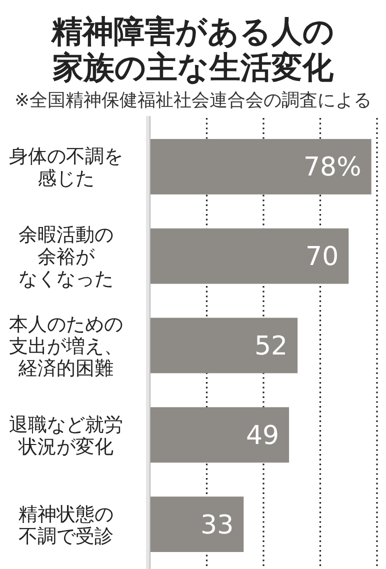 Image resolution: width=386 pixels, height=569 pixels. Describe the element at coordinates (193, 100) in the screenshot. I see `subtitle: ※全国精神保健福祉社会連合会の調査による` at that location.